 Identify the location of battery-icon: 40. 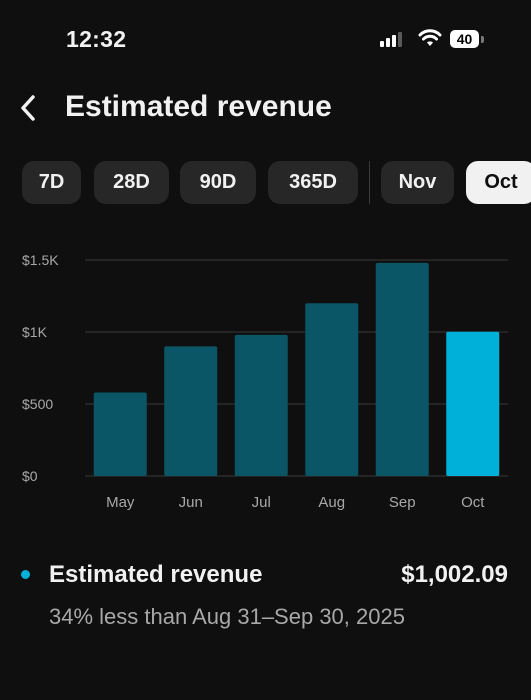
(464, 39).